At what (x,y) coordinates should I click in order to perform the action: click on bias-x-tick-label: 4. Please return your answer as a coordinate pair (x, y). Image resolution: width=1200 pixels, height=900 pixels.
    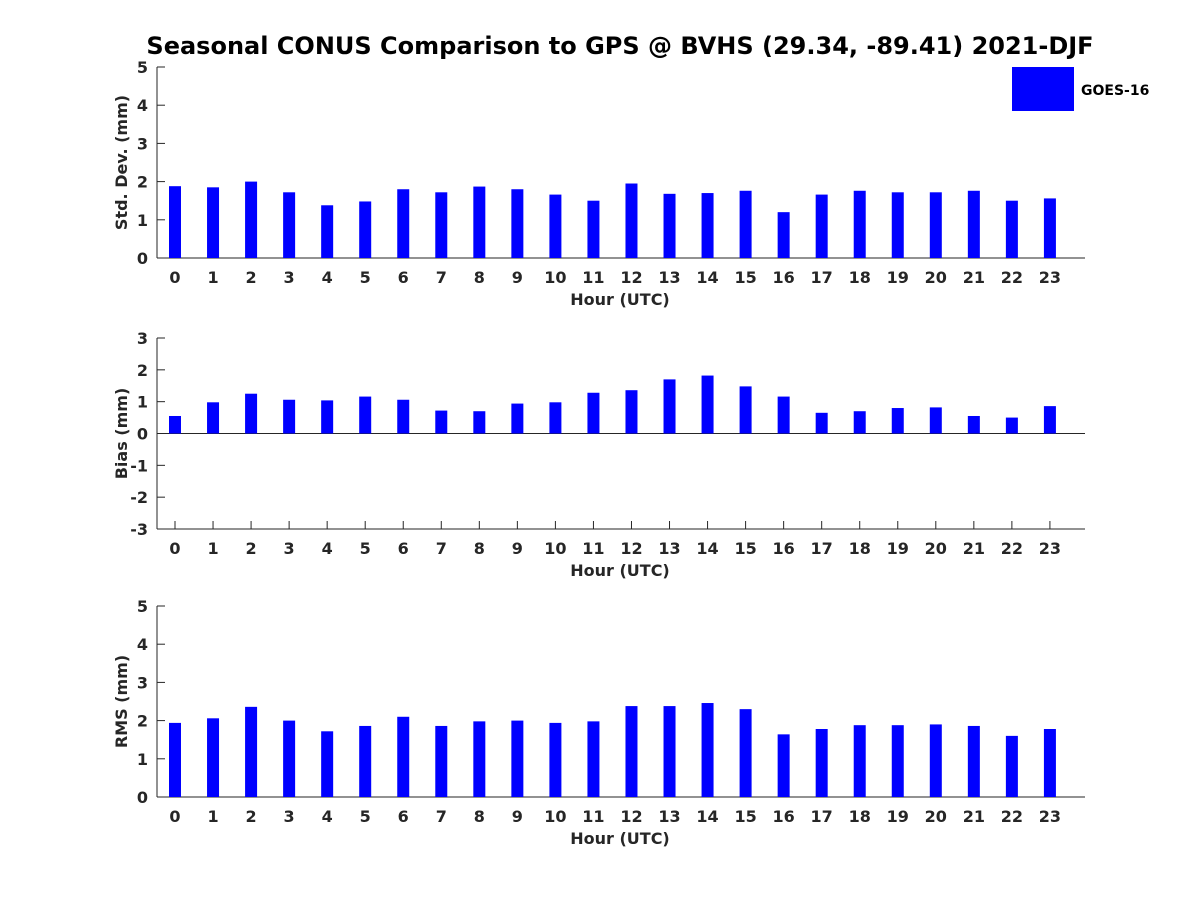
    Looking at the image, I should click on (327, 548).